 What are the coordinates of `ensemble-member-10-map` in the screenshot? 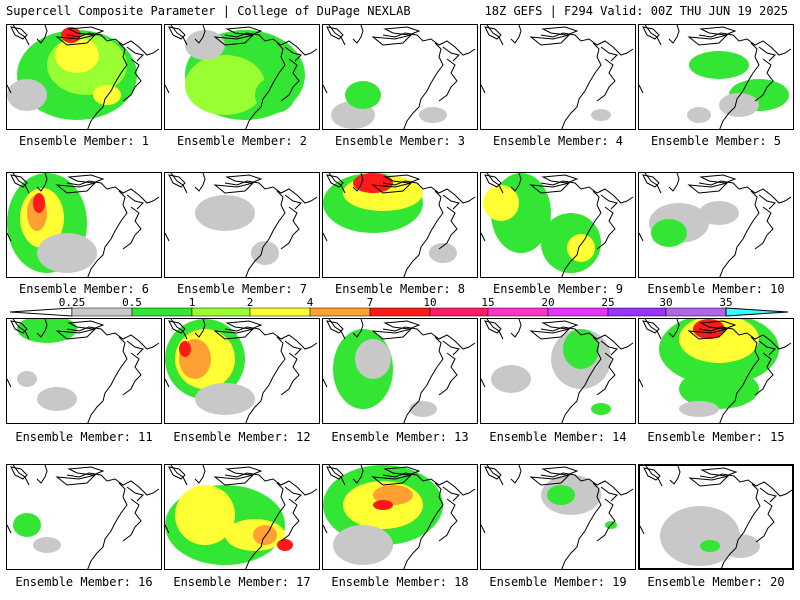 It's located at (716, 225).